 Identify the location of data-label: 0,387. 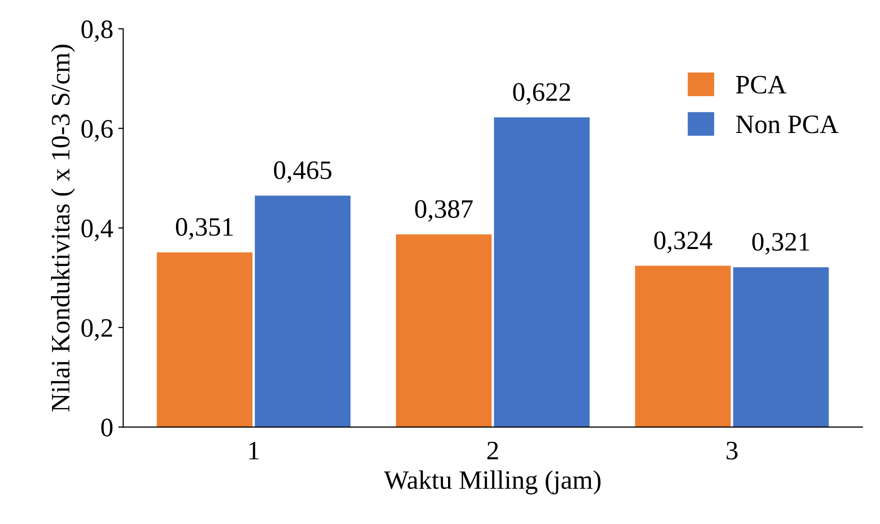
(444, 211).